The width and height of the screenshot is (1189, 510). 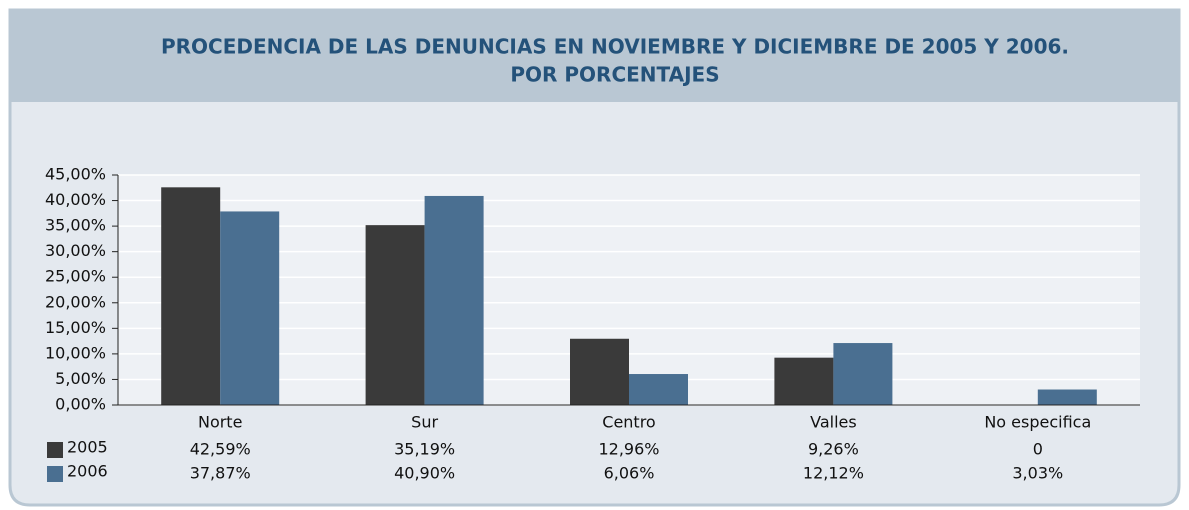 I want to click on table-value: 40,90%, so click(x=424, y=473).